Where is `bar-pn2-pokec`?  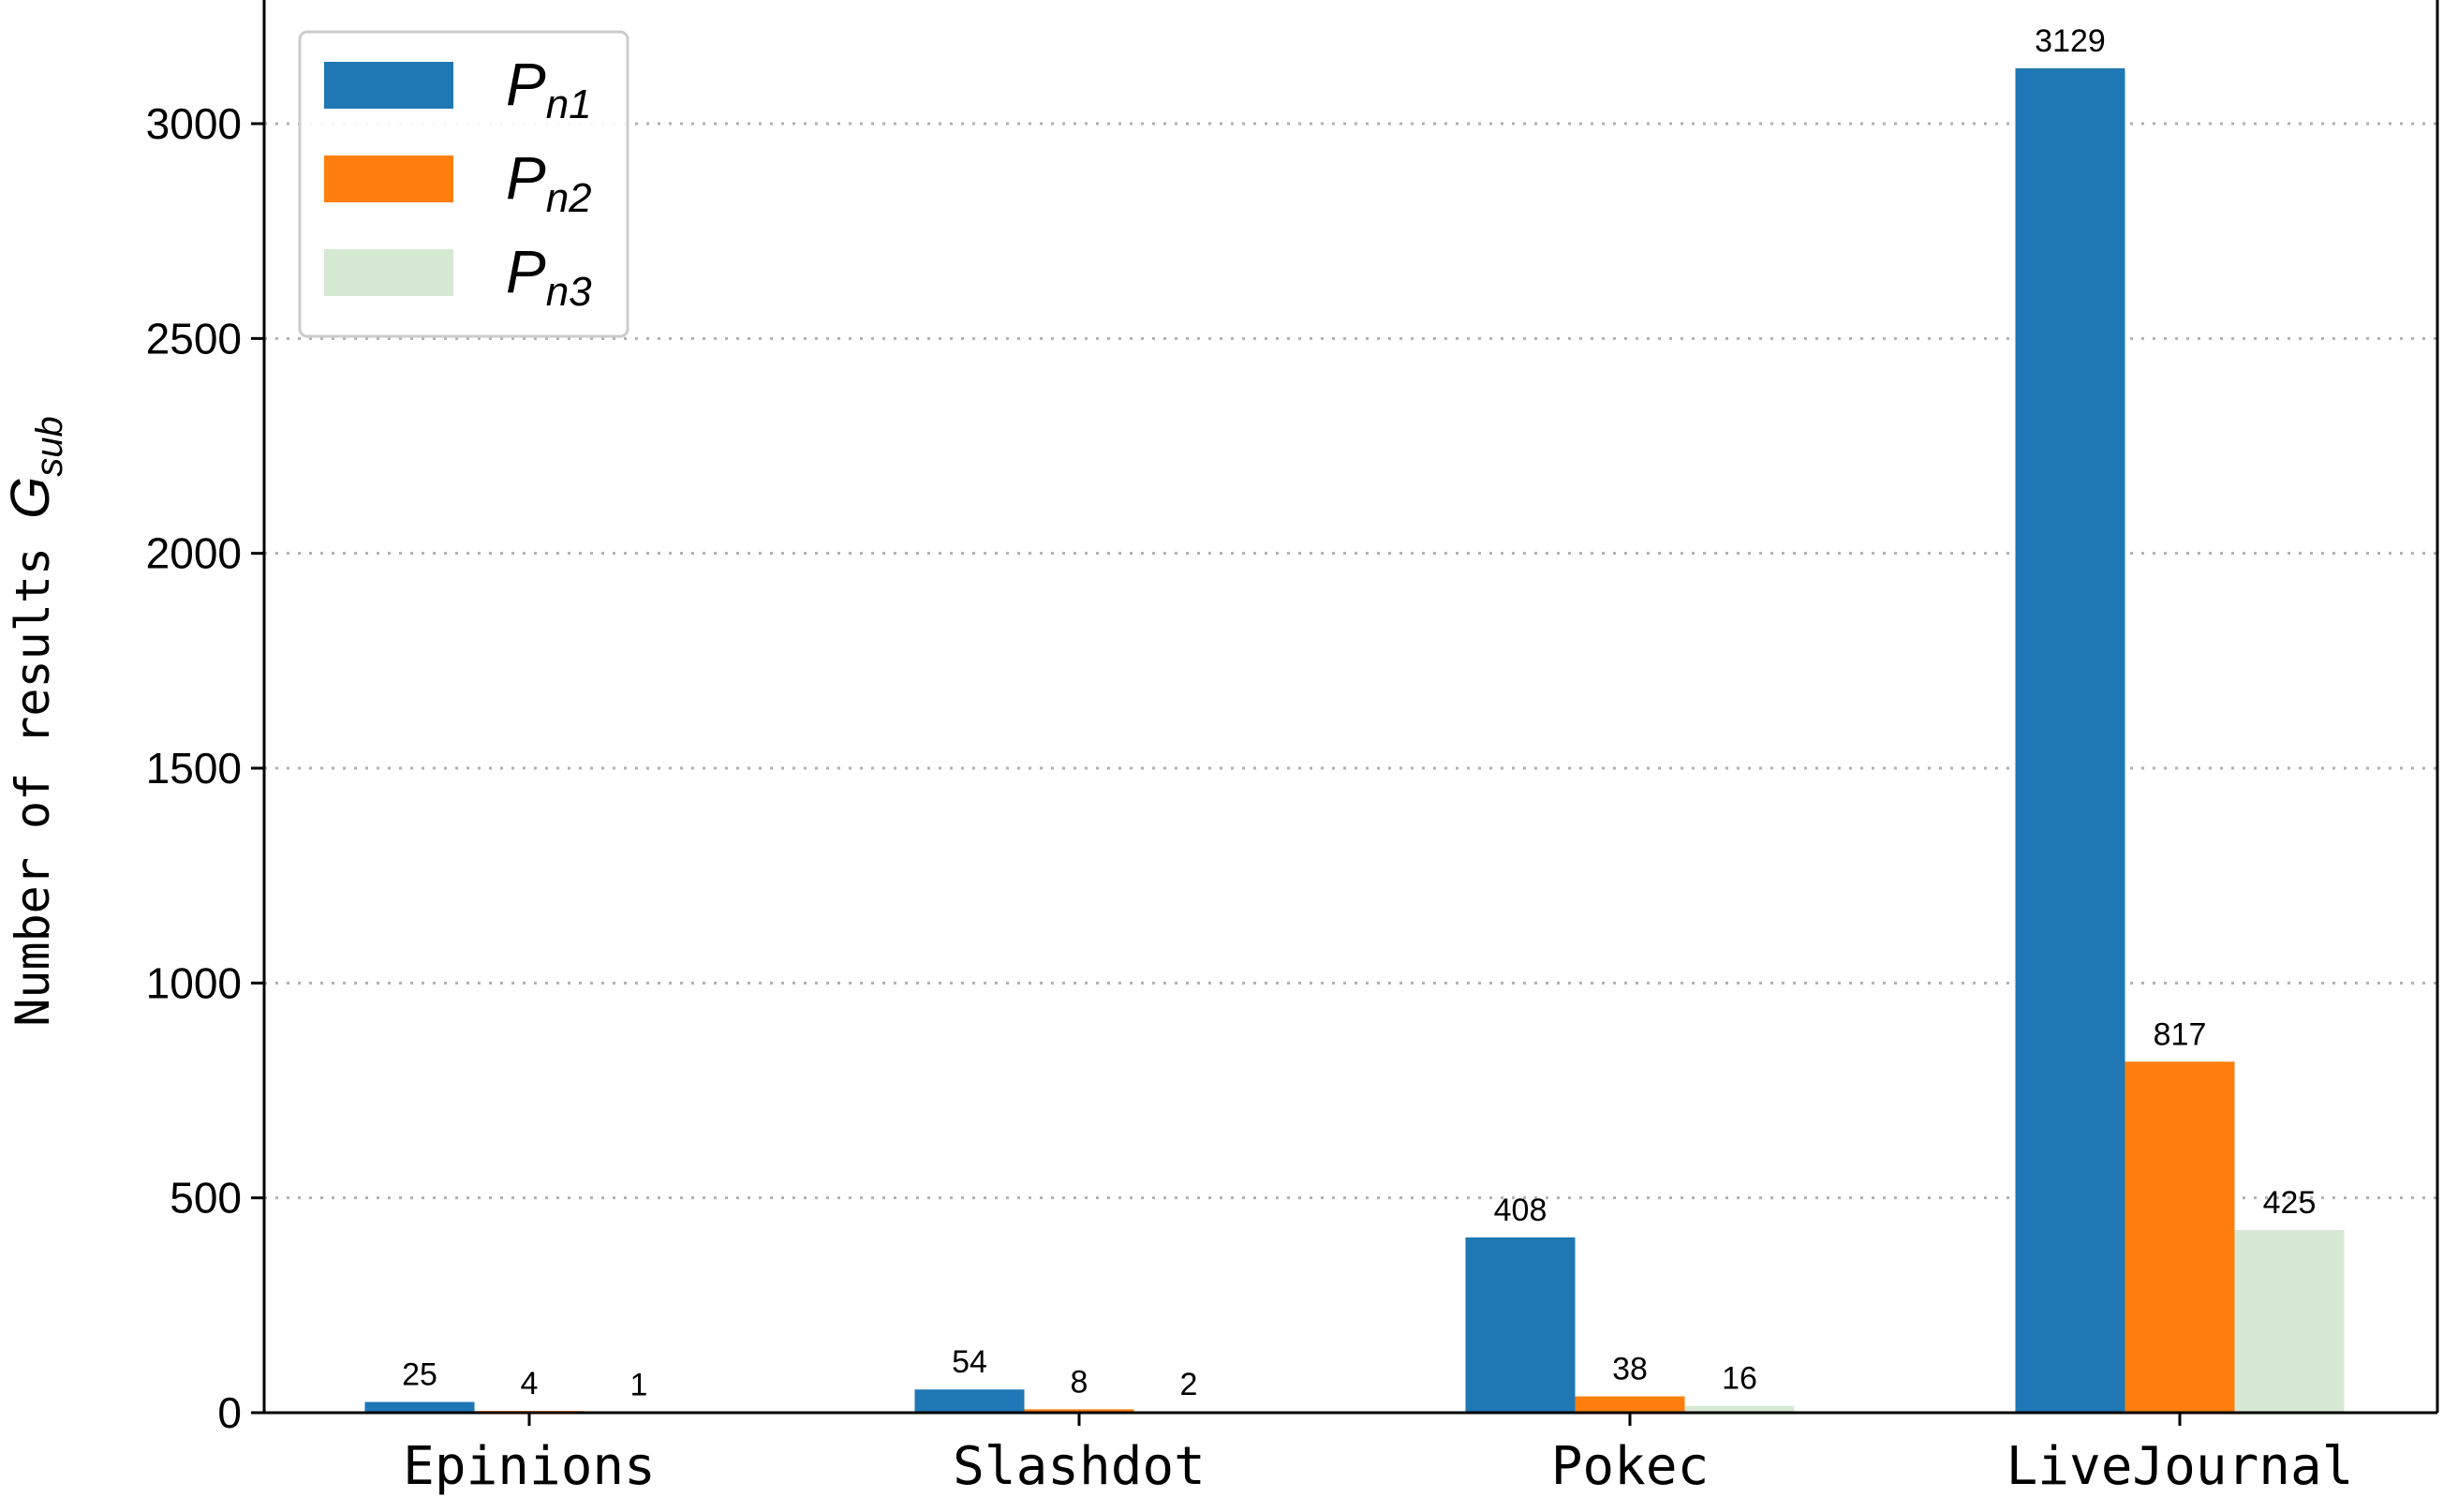 bar-pn2-pokec is located at coordinates (1630, 1404).